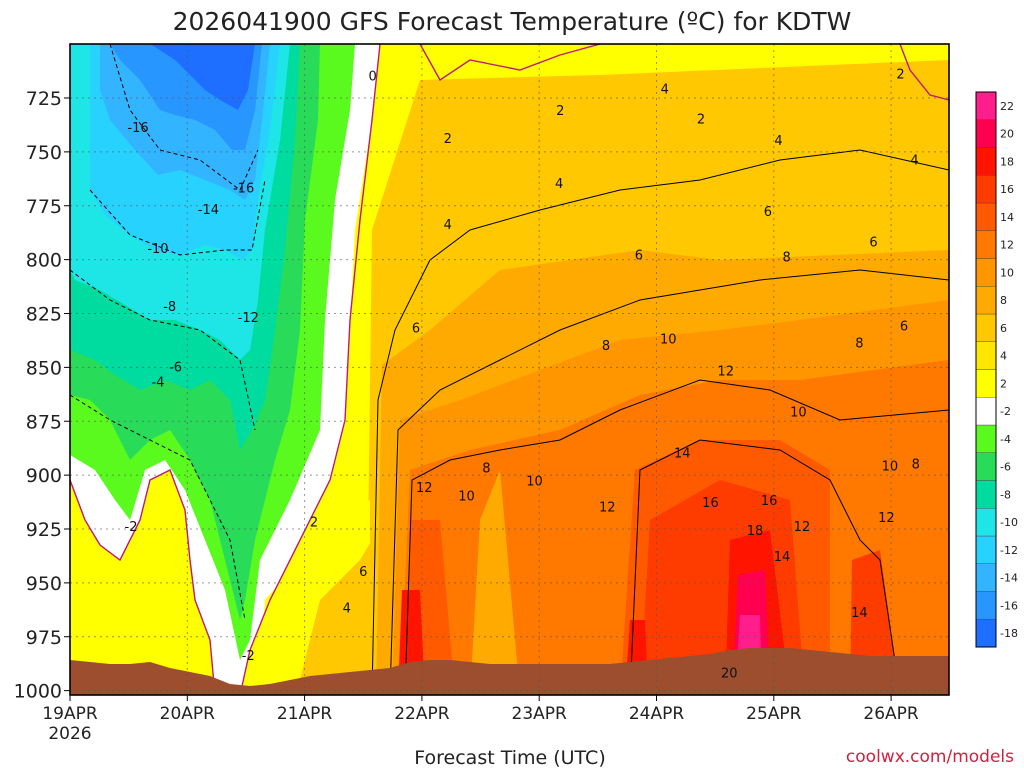 This screenshot has height=768, width=1024. Describe the element at coordinates (540, 714) in the screenshot. I see `x-axis-tick-label: 23APR` at that location.